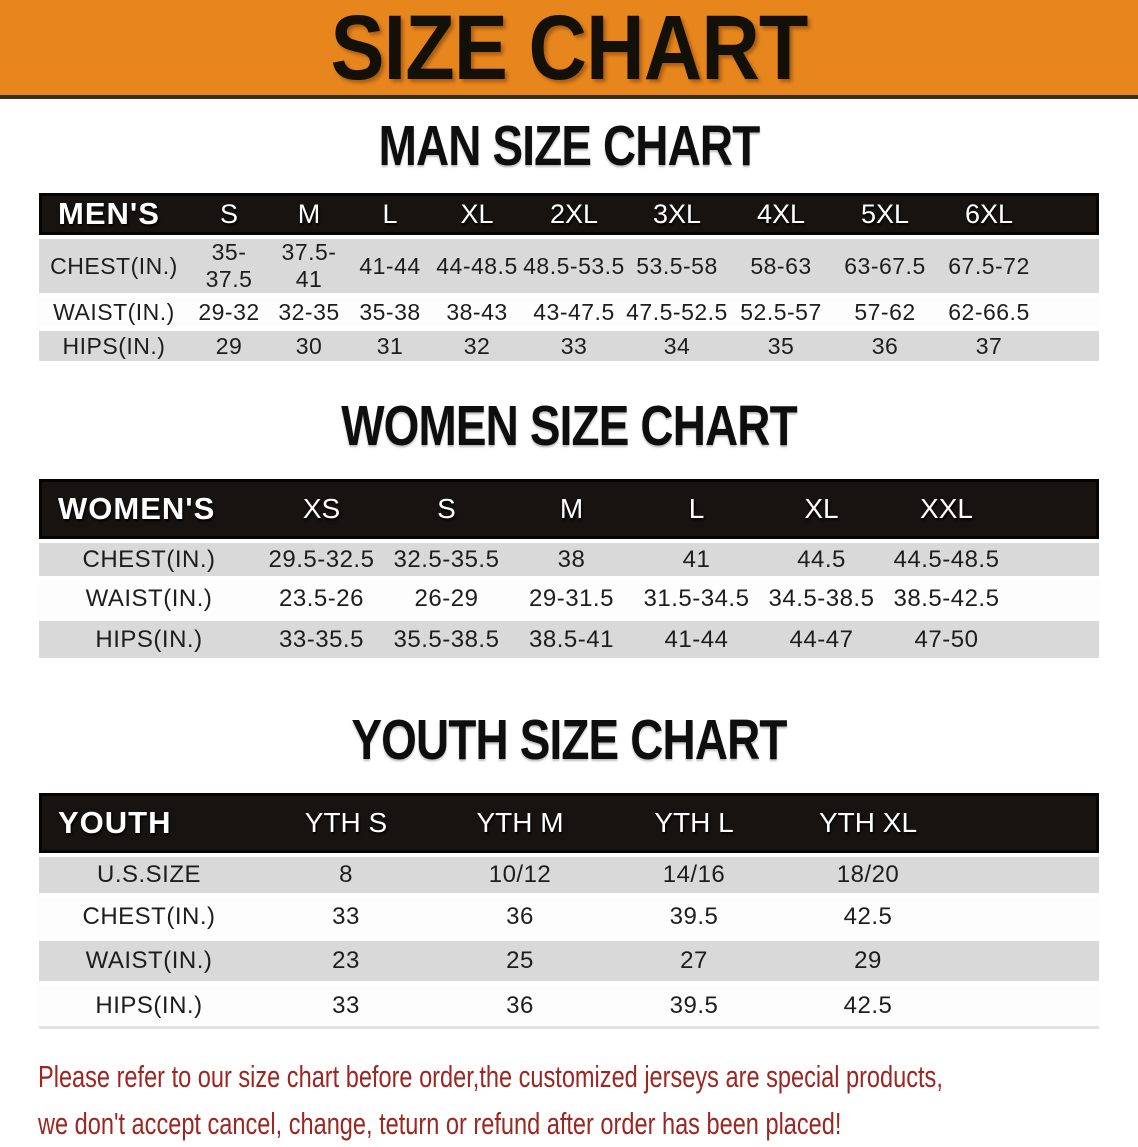 This screenshot has width=1138, height=1147. I want to click on men-section-title: MAN SIZE CHART, so click(569, 146).